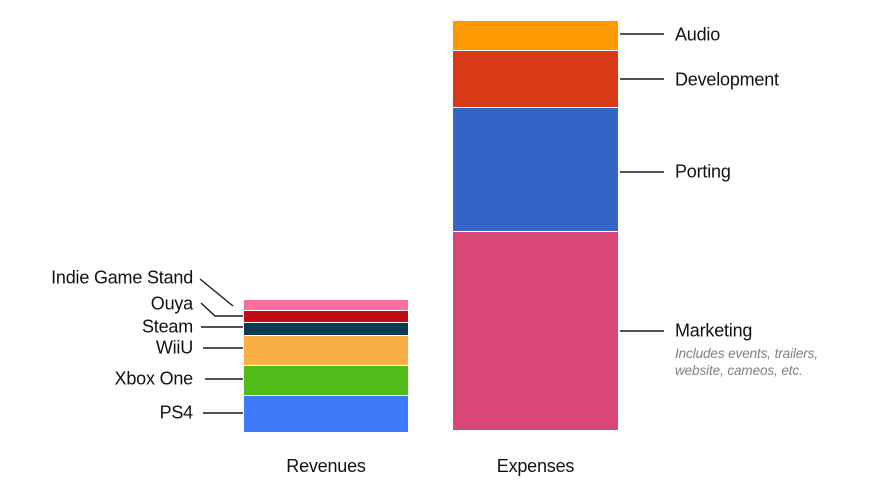  What do you see at coordinates (535, 169) in the screenshot?
I see `bar-segment-porting` at bounding box center [535, 169].